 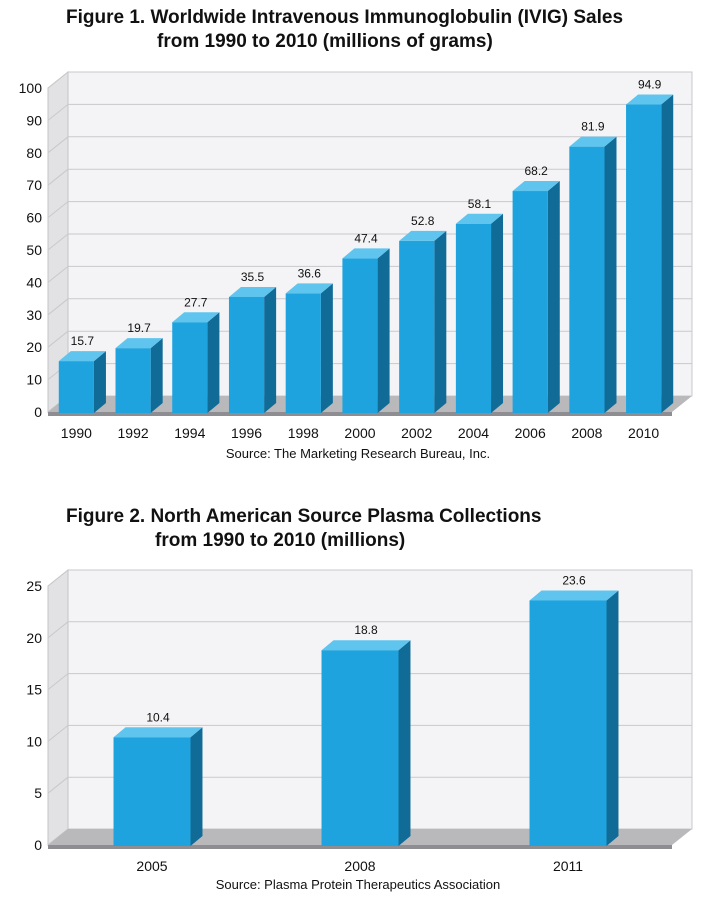 What do you see at coordinates (423, 321) in the screenshot?
I see `figure-1-bar-2002` at bounding box center [423, 321].